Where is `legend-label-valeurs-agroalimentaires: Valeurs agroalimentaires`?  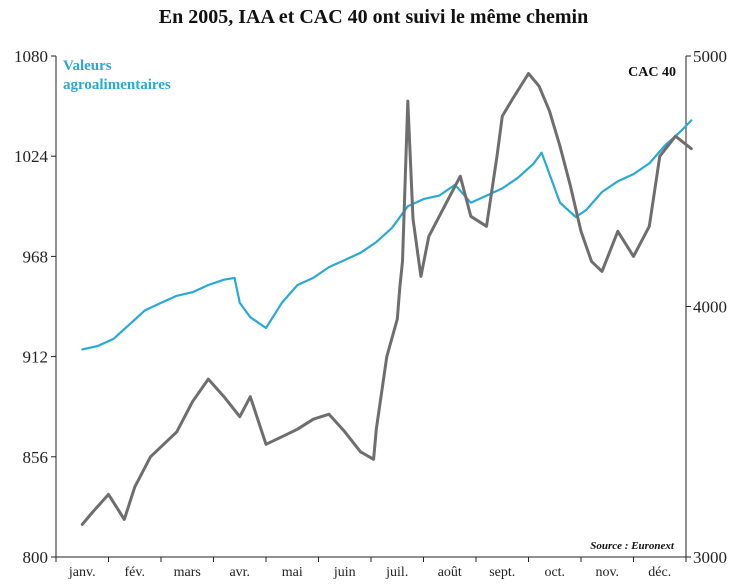
legend-label-valeurs-agroalimentaires: Valeurs agroalimentaires is located at coordinates (117, 75).